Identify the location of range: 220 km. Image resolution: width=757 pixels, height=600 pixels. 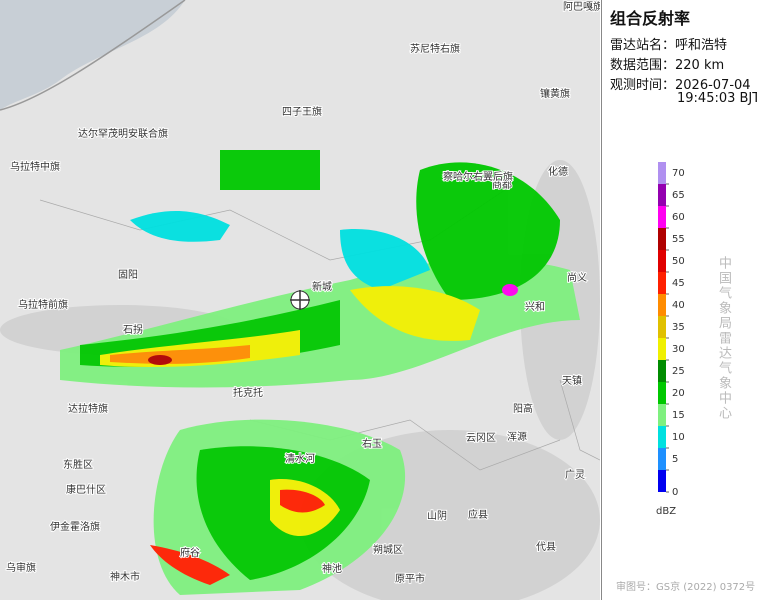
(700, 65).